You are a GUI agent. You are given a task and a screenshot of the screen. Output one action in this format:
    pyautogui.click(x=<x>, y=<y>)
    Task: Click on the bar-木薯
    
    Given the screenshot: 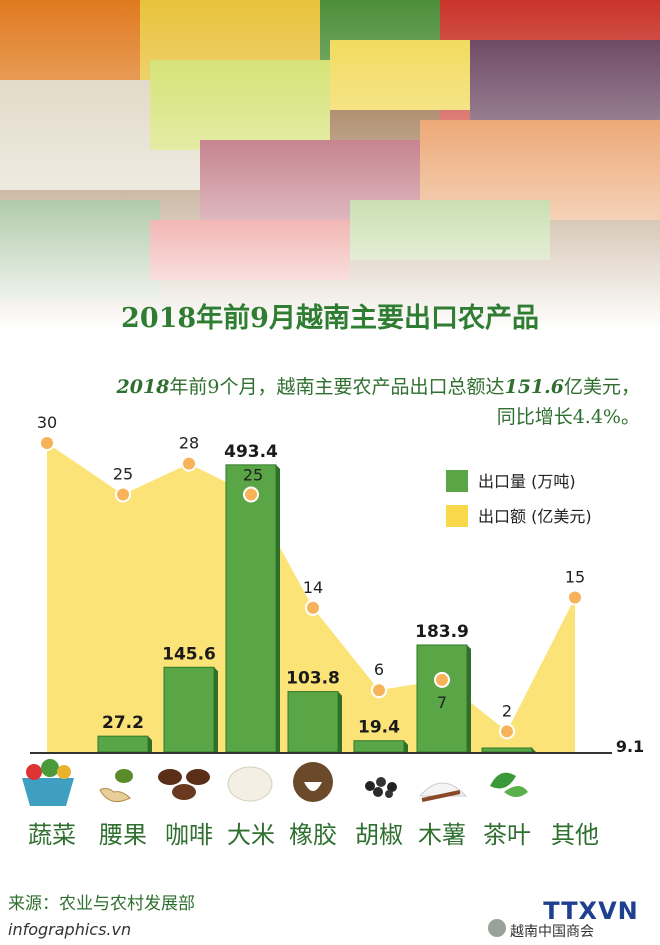 What is the action you would take?
    pyautogui.click(x=442, y=698)
    